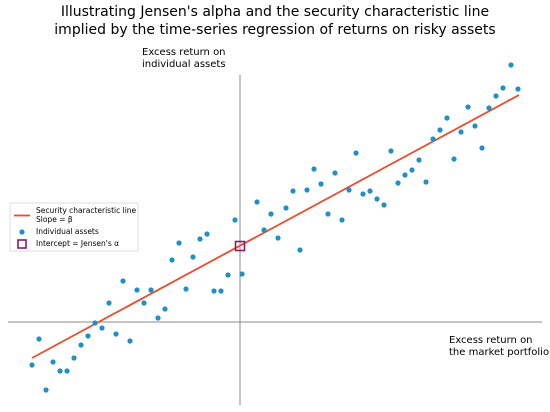 The image size is (550, 412). What do you see at coordinates (67, 231) in the screenshot?
I see `legend-label: Individual assets` at bounding box center [67, 231].